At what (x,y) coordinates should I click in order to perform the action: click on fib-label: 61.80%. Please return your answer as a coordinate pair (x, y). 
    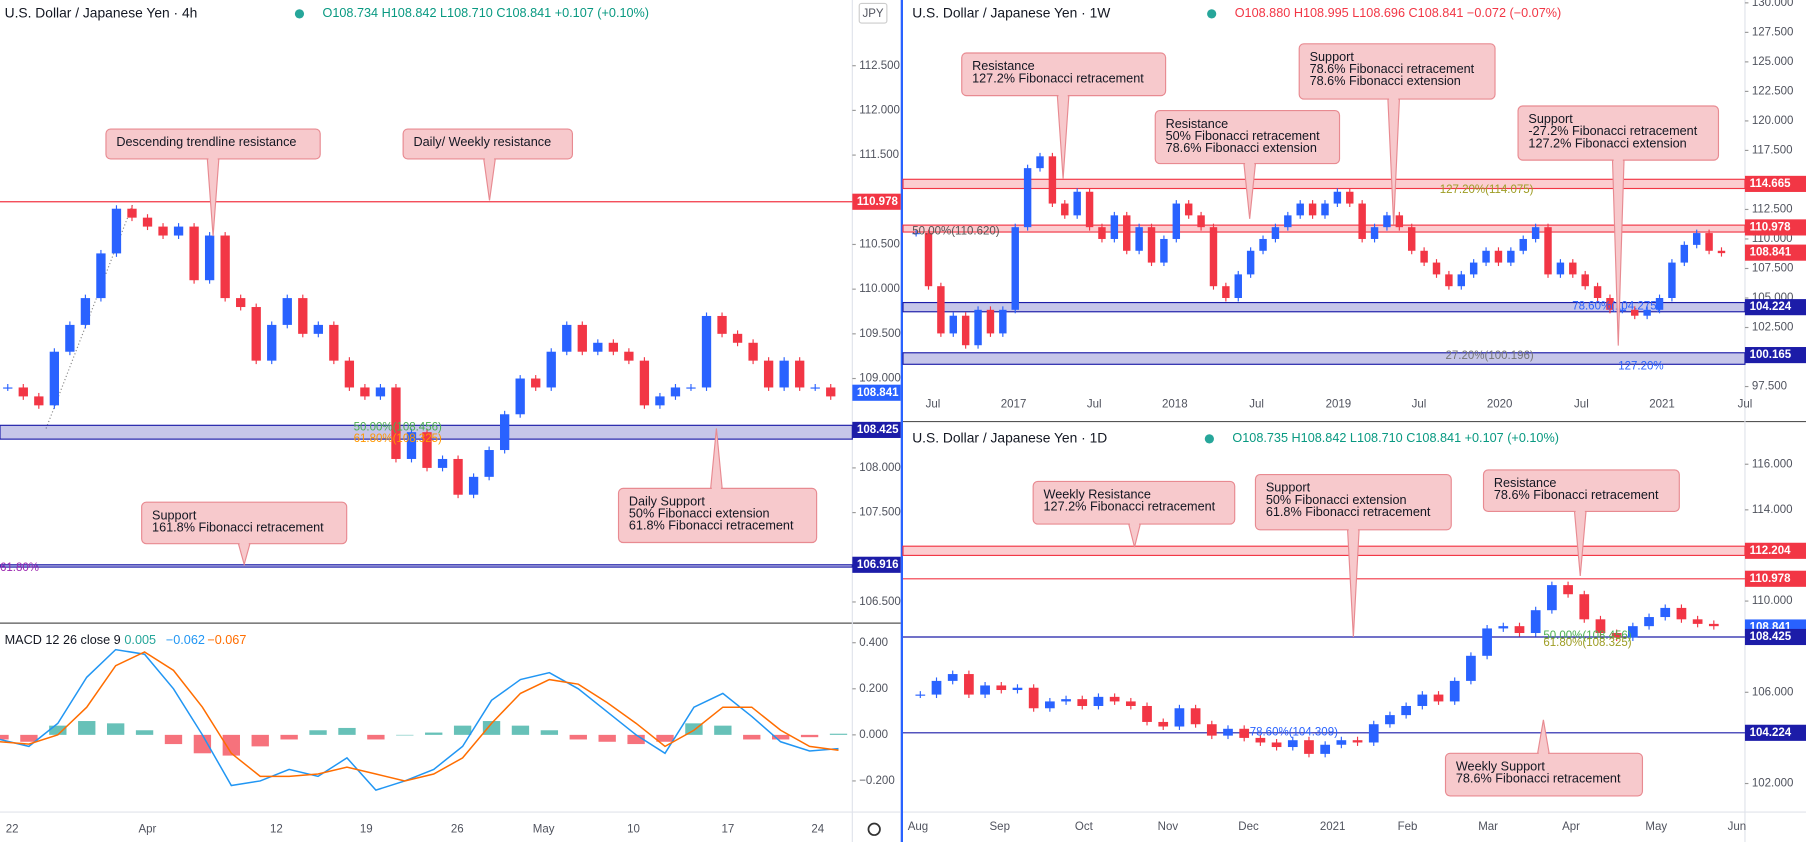
    Looking at the image, I should click on (19, 568).